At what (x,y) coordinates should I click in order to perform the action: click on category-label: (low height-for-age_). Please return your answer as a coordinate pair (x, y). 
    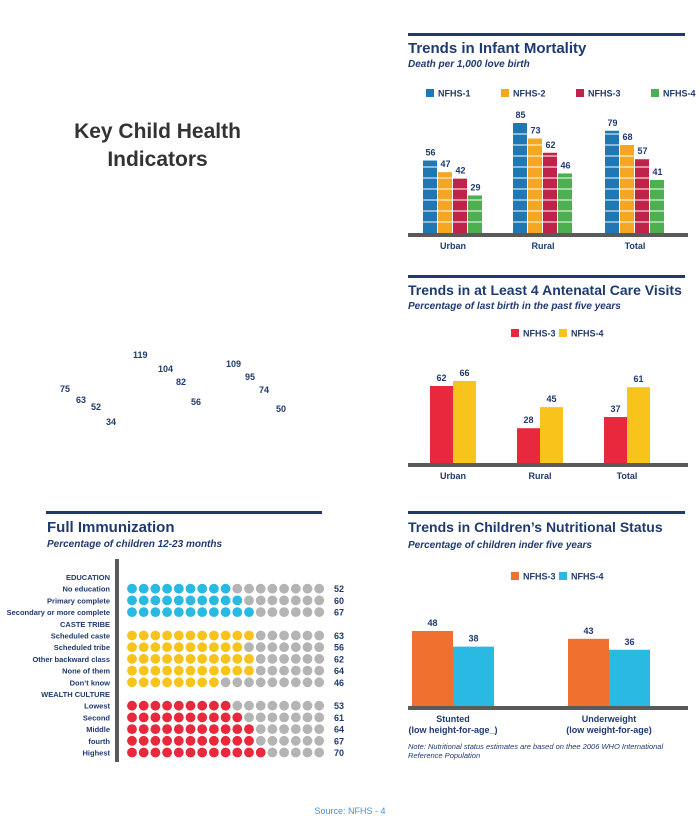
    Looking at the image, I should click on (453, 730).